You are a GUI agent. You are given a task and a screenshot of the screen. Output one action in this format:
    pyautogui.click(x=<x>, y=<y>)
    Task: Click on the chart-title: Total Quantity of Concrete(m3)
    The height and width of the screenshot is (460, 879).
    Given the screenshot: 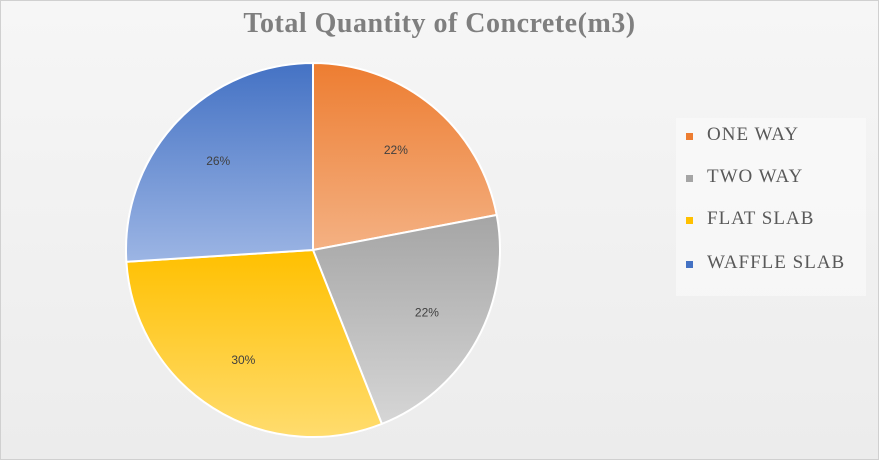 What is the action you would take?
    pyautogui.click(x=439, y=23)
    